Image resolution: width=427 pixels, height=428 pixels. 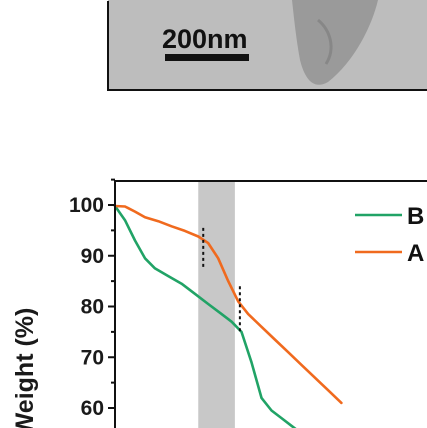 What do you see at coordinates (92, 256) in the screenshot?
I see `y-tick-label: 90` at bounding box center [92, 256].